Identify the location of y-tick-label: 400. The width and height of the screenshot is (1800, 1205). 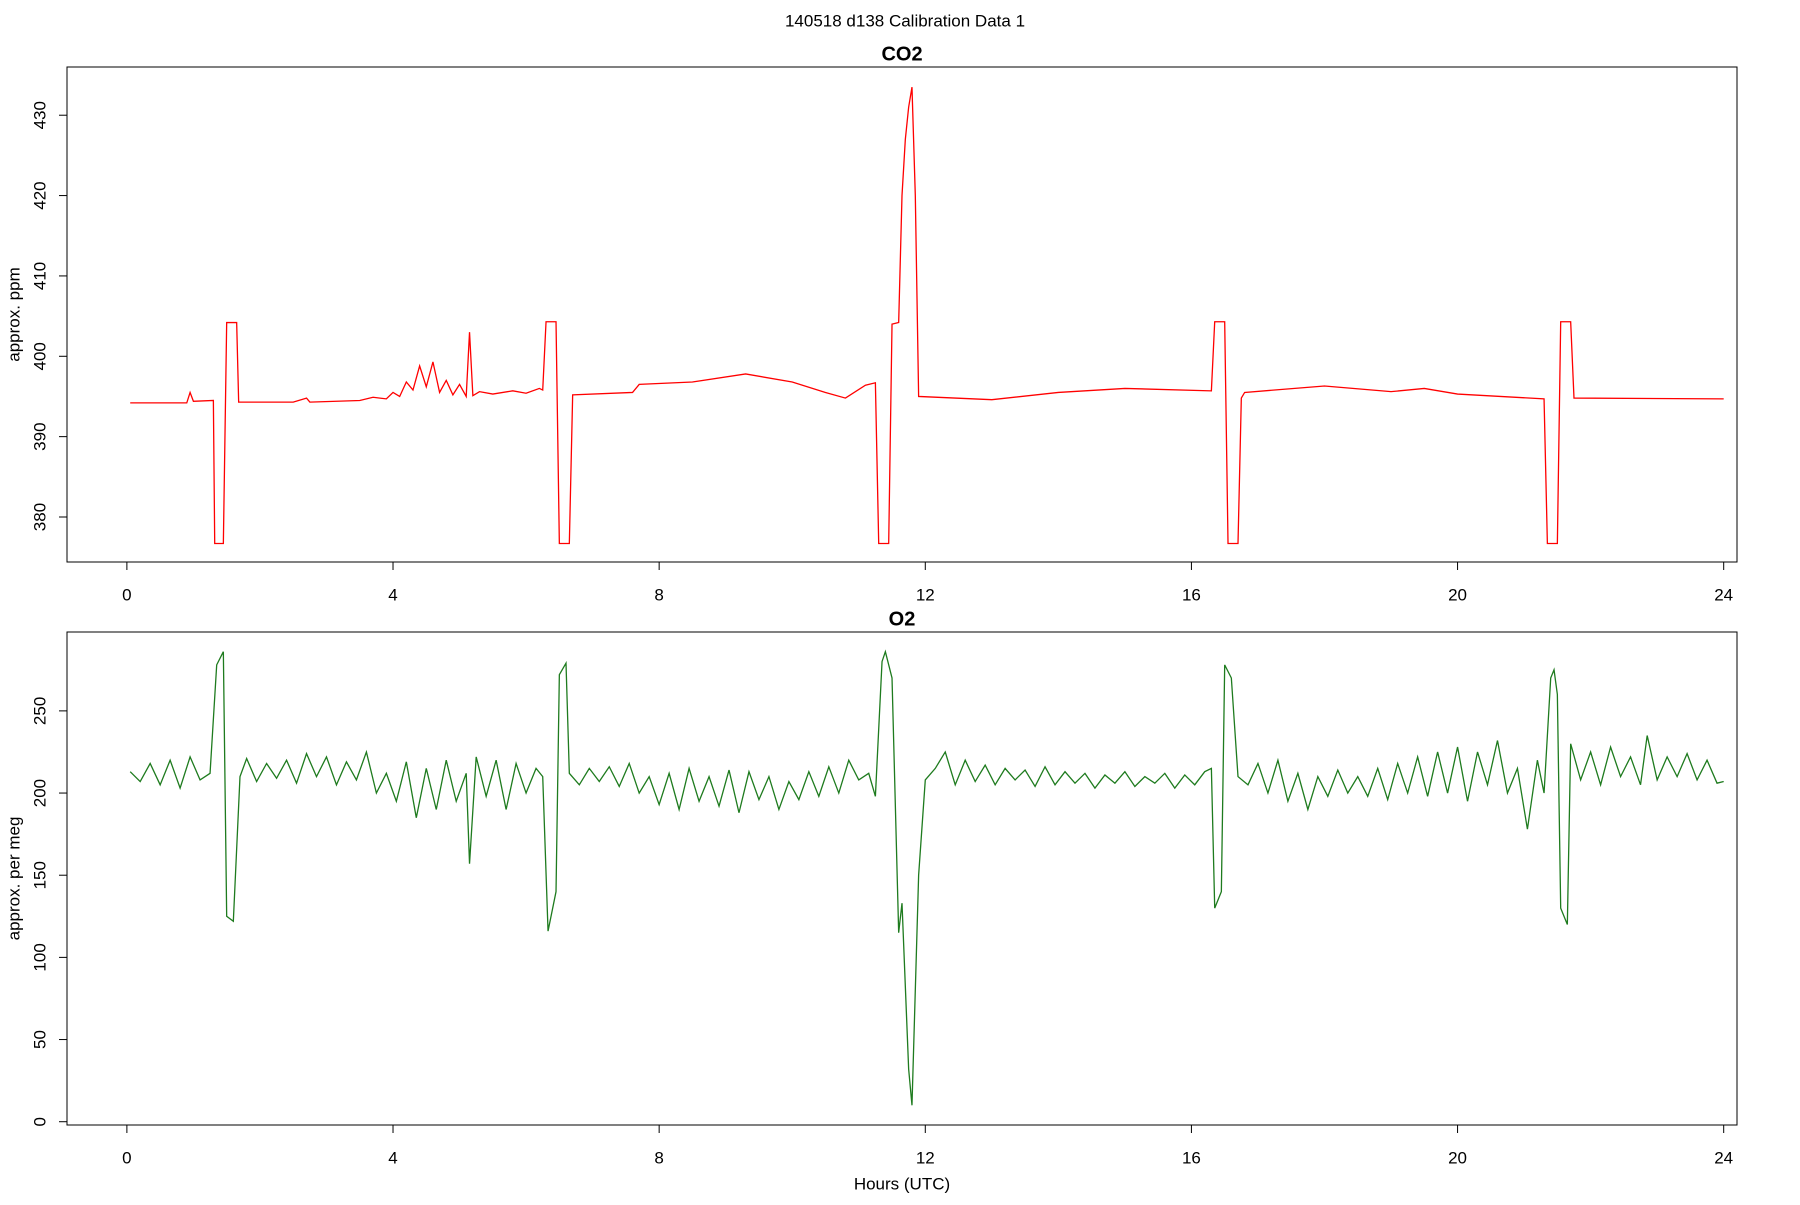
(39, 356).